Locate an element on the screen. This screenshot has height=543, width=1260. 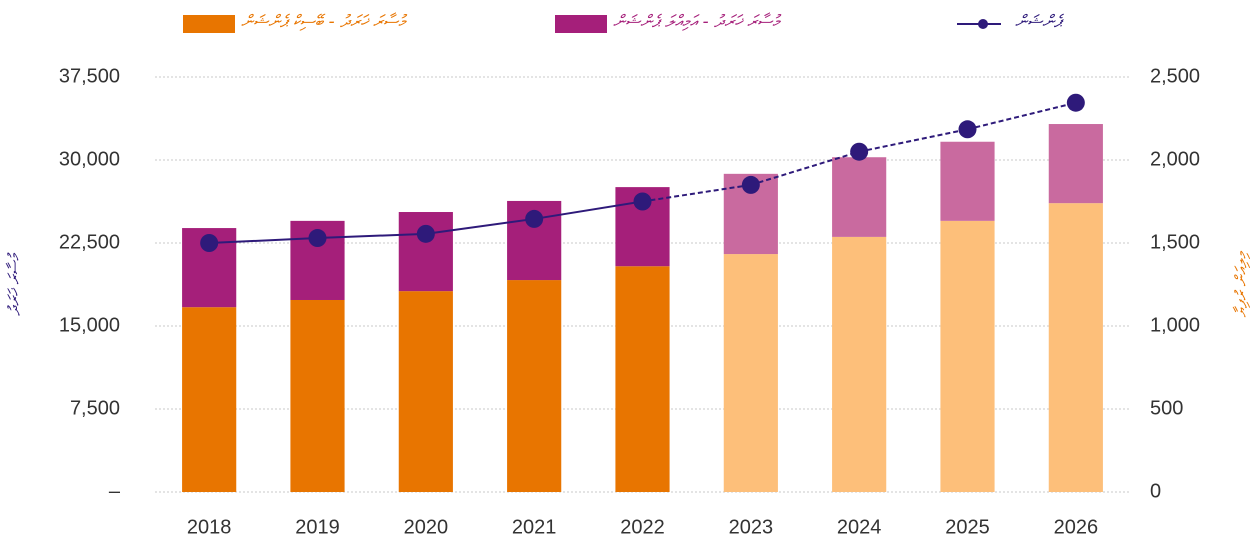
legend-label: މުސާރަ ޚަރަދު - އަމިއްލަ ޕެންޝަން is located at coordinates (697, 22).